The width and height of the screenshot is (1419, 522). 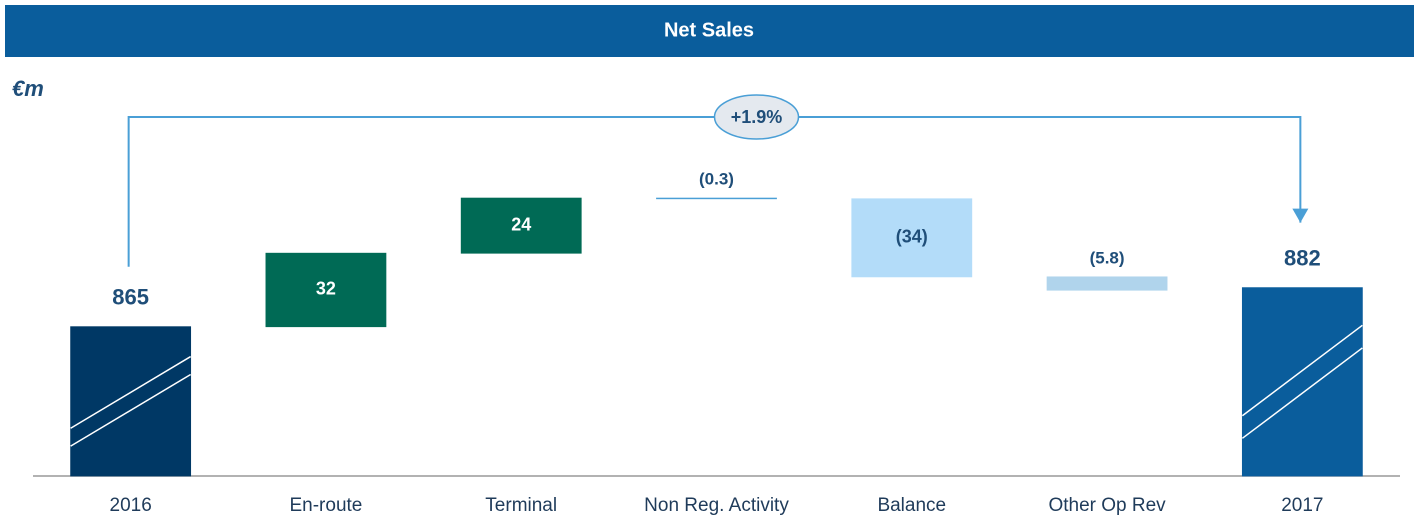 I want to click on value-label: 24, so click(x=521, y=224).